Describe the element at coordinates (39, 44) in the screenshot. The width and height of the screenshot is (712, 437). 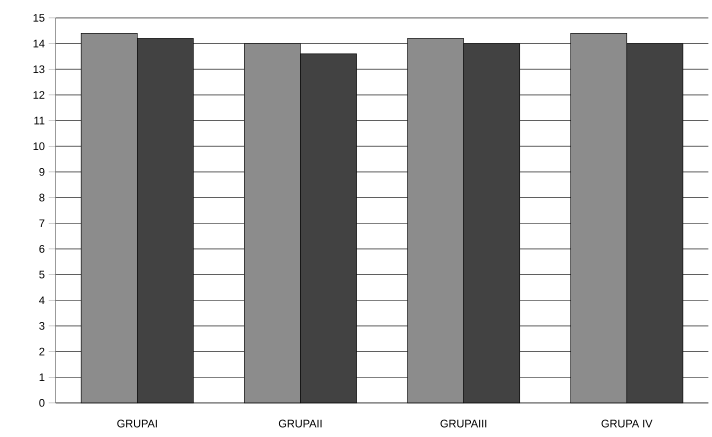
I see `y-tick-label: 14` at that location.